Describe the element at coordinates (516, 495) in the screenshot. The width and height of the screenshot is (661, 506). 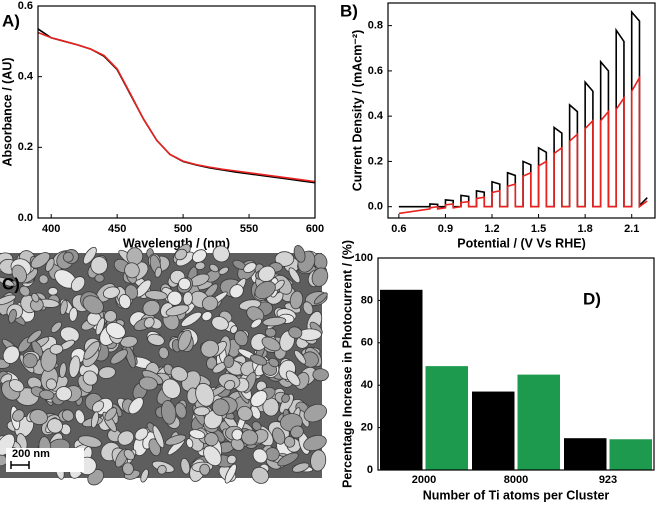
I see `x-axis-label: Number of Ti atoms per Cluster` at that location.